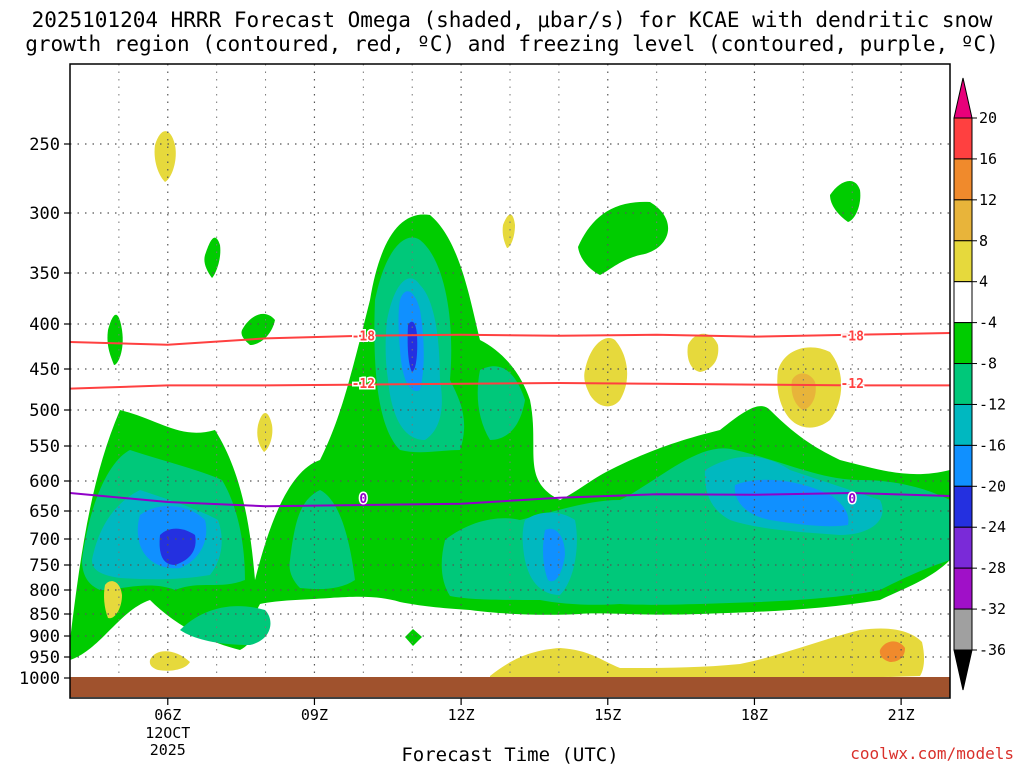 This screenshot has width=1024, height=768. Describe the element at coordinates (169, 661) in the screenshot. I see `descent-region-low-06z` at that location.